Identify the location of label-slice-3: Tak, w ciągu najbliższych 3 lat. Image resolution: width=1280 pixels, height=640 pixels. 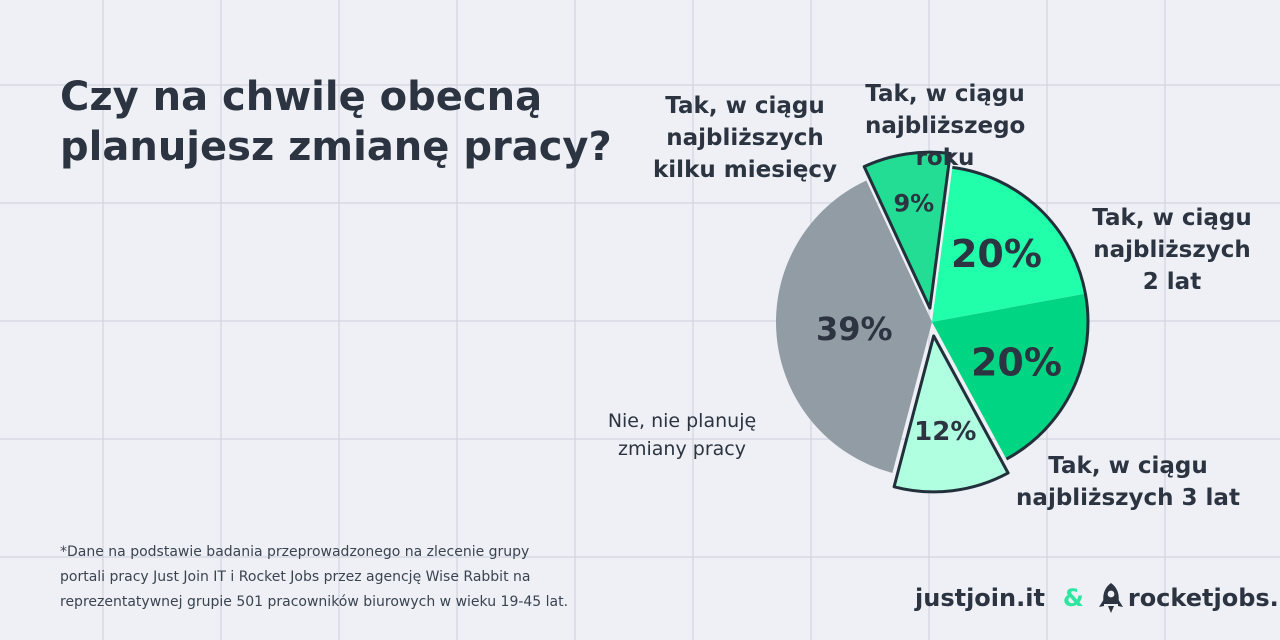
(1128, 482).